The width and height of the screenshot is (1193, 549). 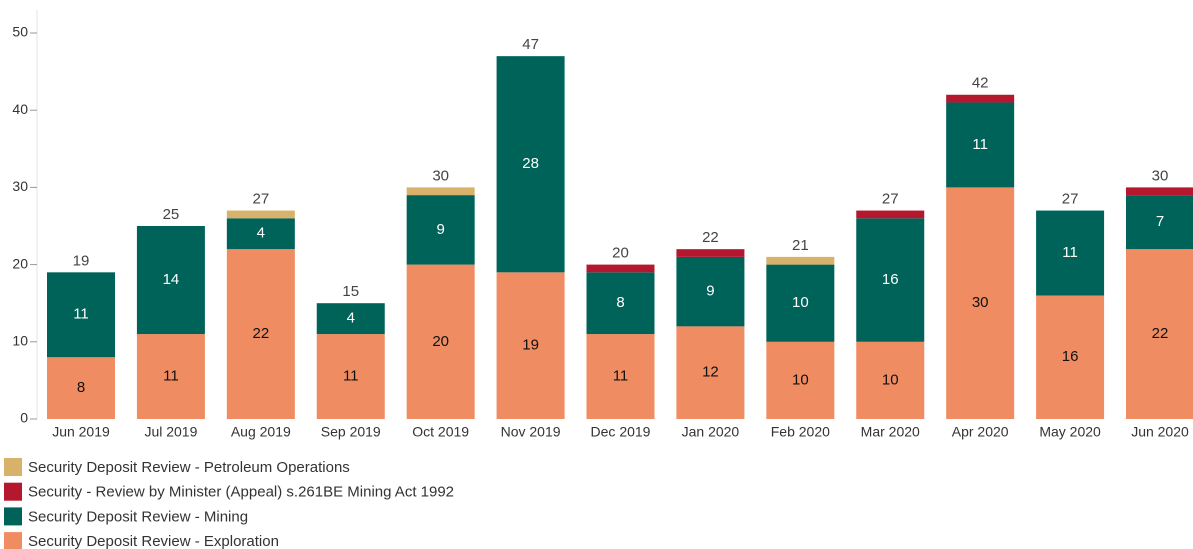 I want to click on y-tick-label: 30, so click(x=20, y=186).